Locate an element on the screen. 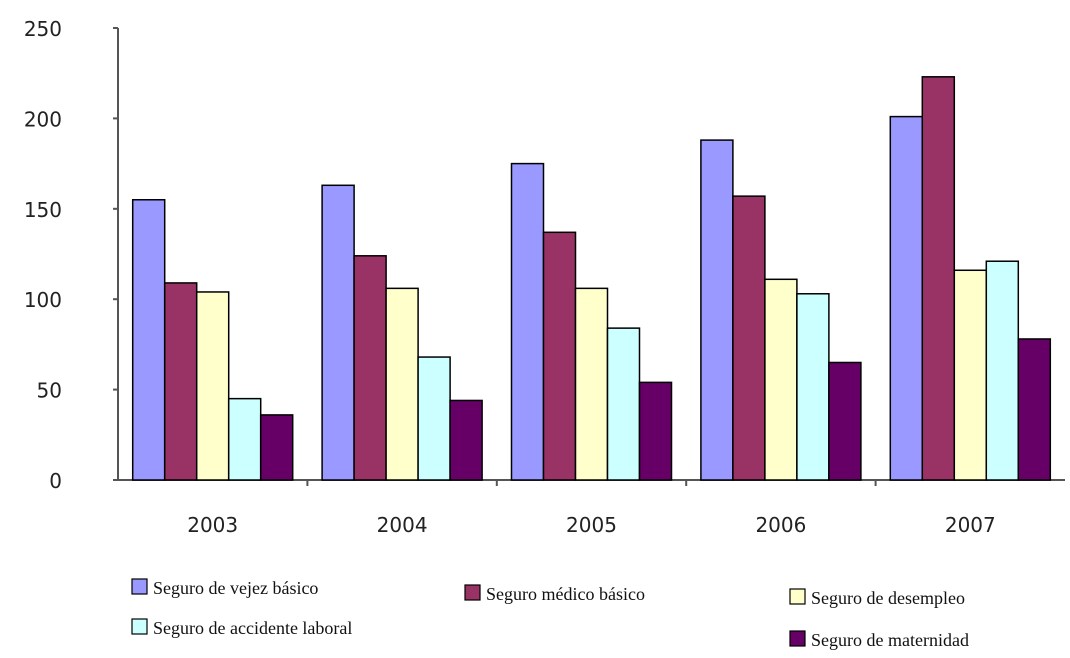 This screenshot has width=1070, height=658. x-tick-label: 2004 is located at coordinates (402, 525).